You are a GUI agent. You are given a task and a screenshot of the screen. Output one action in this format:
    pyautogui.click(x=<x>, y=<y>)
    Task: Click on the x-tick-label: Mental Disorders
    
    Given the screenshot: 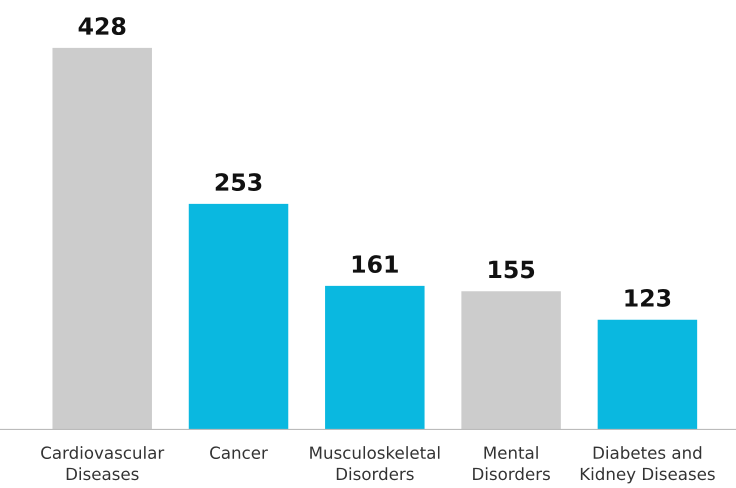 What is the action you would take?
    pyautogui.click(x=511, y=463)
    